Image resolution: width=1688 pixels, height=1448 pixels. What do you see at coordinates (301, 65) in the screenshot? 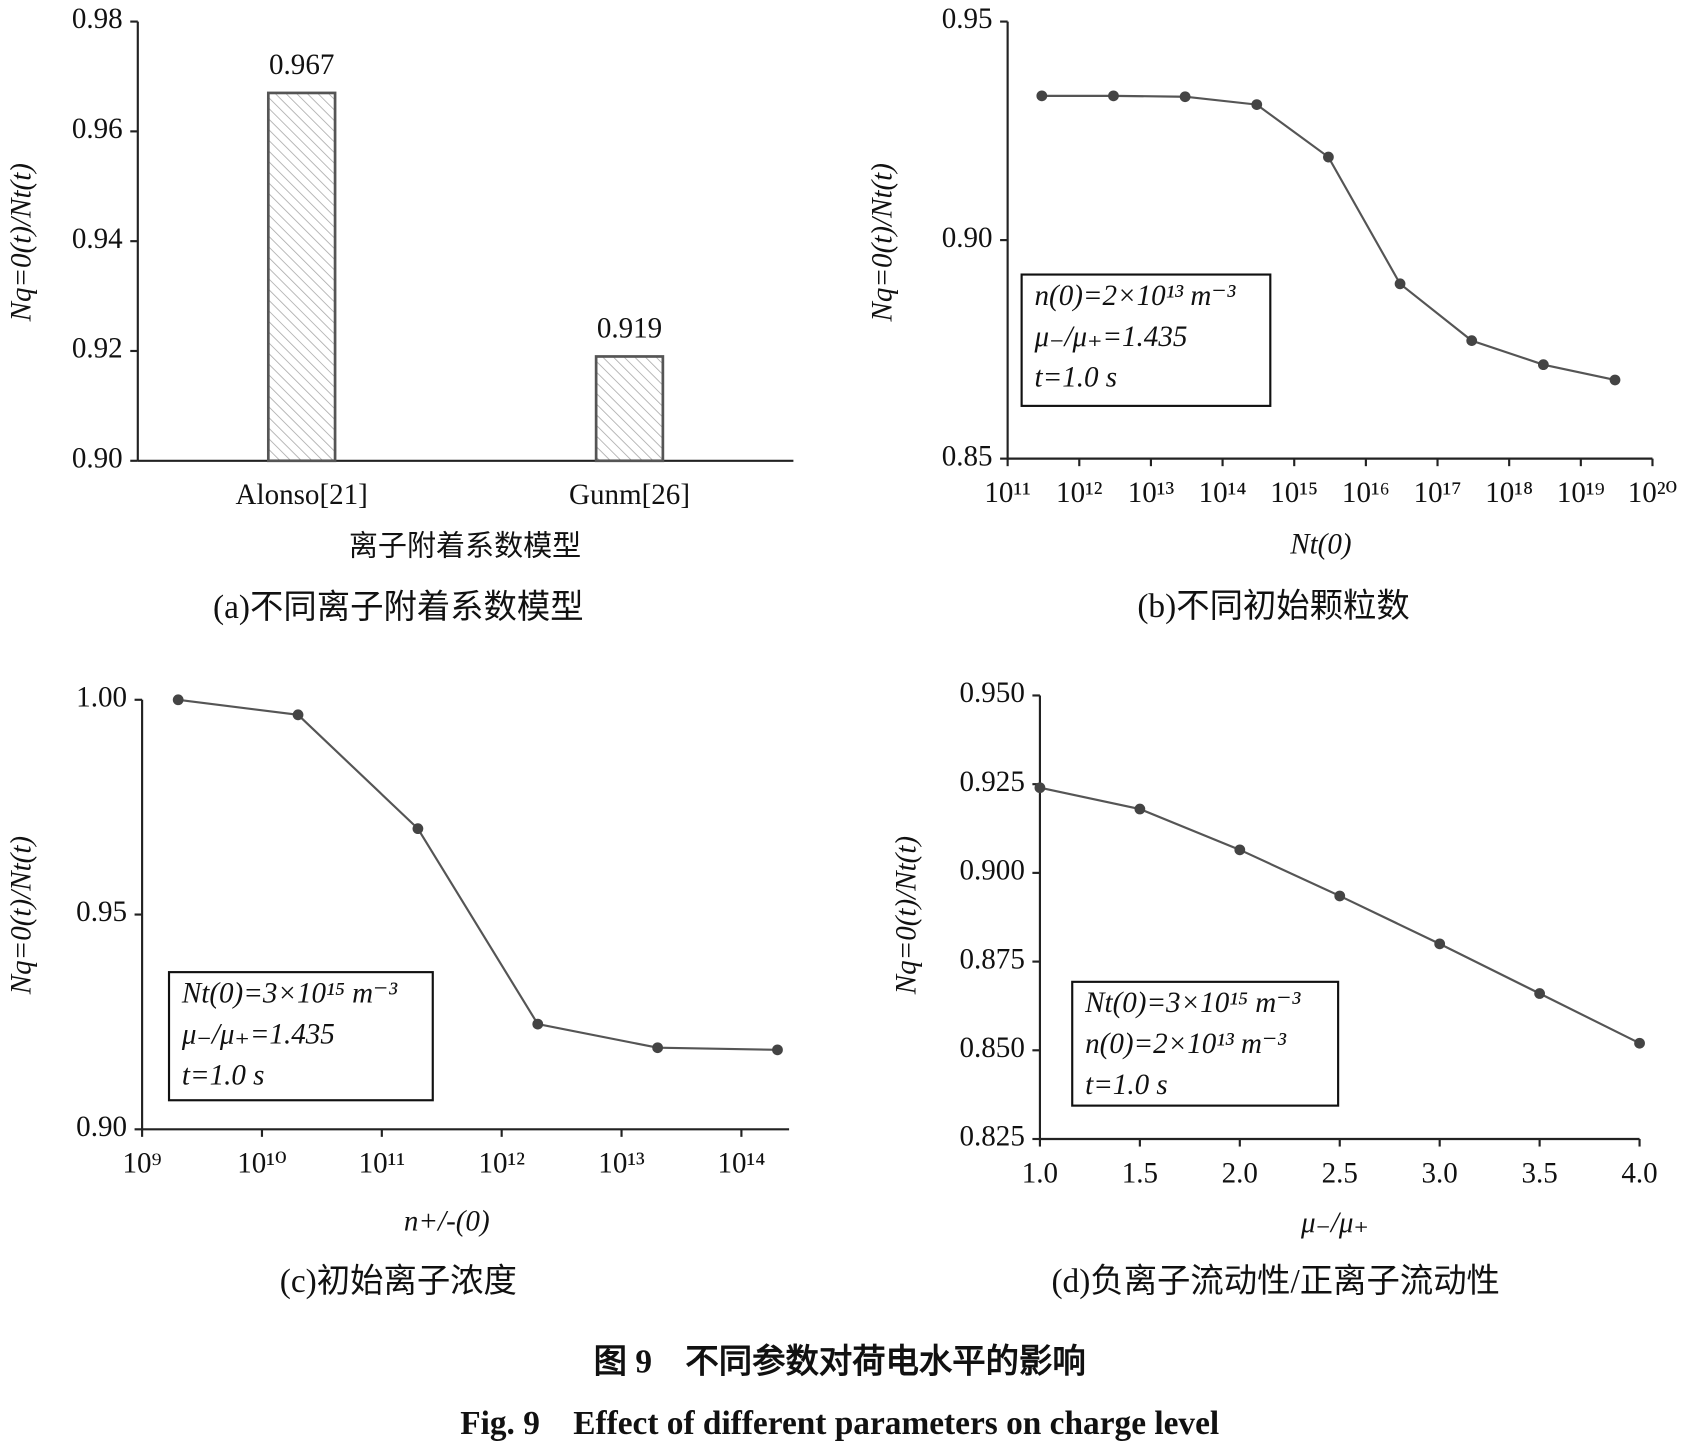
I see `bar-value-label: 0.967` at bounding box center [301, 65].